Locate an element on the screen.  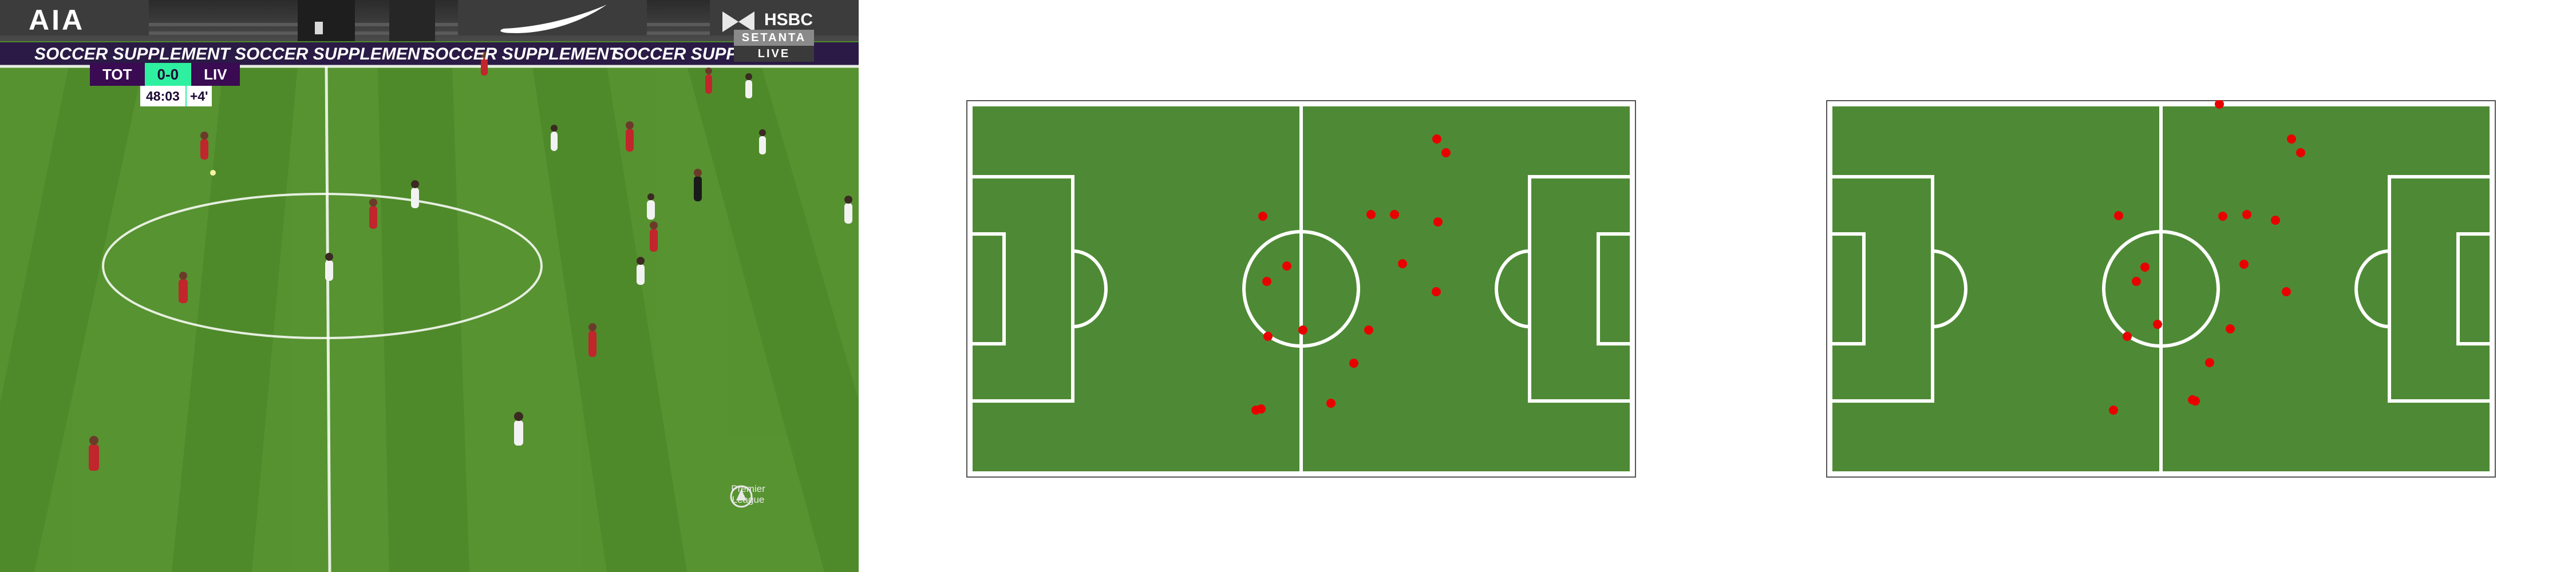
broadcaster-badge: SETANTA LIVE is located at coordinates (774, 46).